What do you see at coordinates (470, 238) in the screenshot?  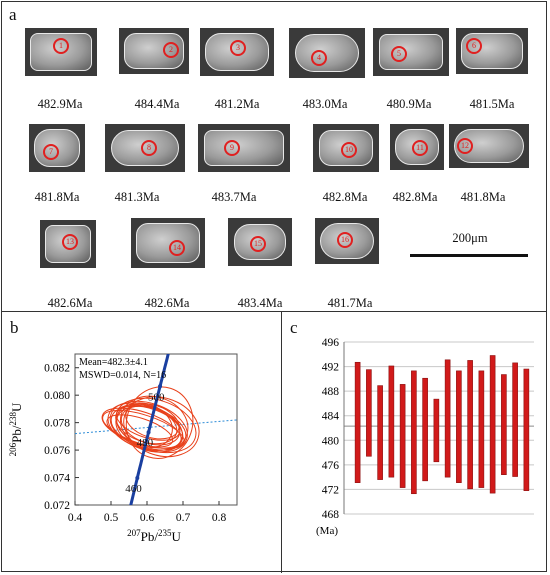 I see `scale-bar-label: 200μm` at bounding box center [470, 238].